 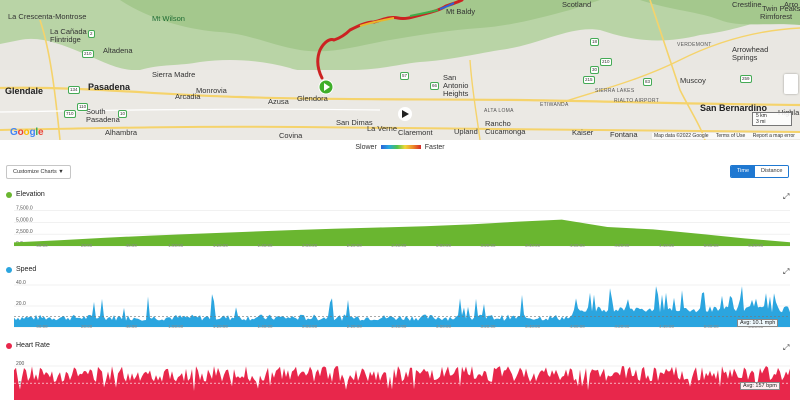 I want to click on highway-shield: 134, so click(x=74, y=90).